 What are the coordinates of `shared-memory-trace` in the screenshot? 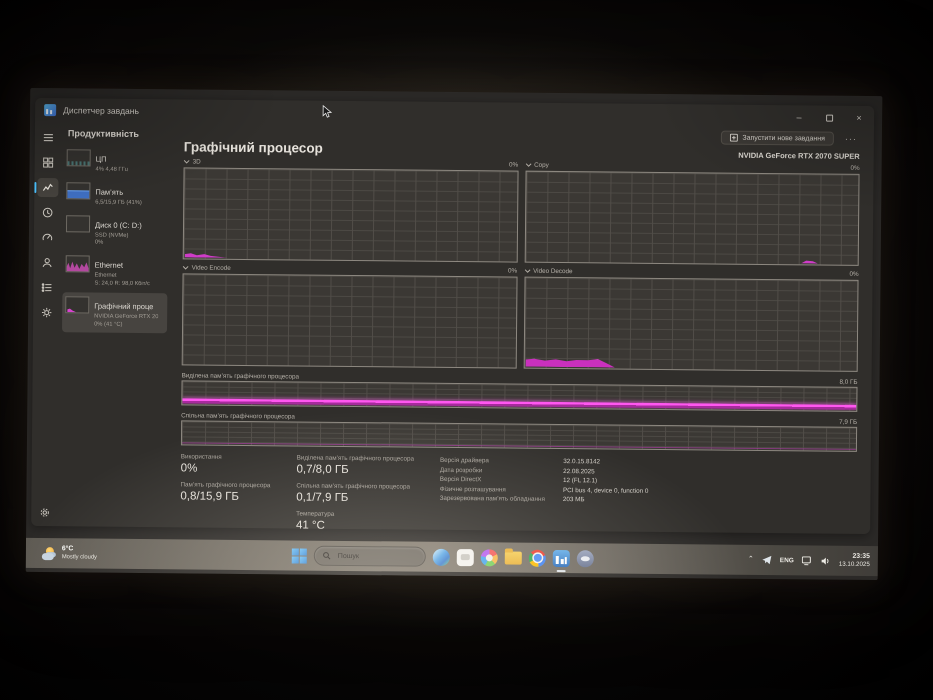 It's located at (518, 446).